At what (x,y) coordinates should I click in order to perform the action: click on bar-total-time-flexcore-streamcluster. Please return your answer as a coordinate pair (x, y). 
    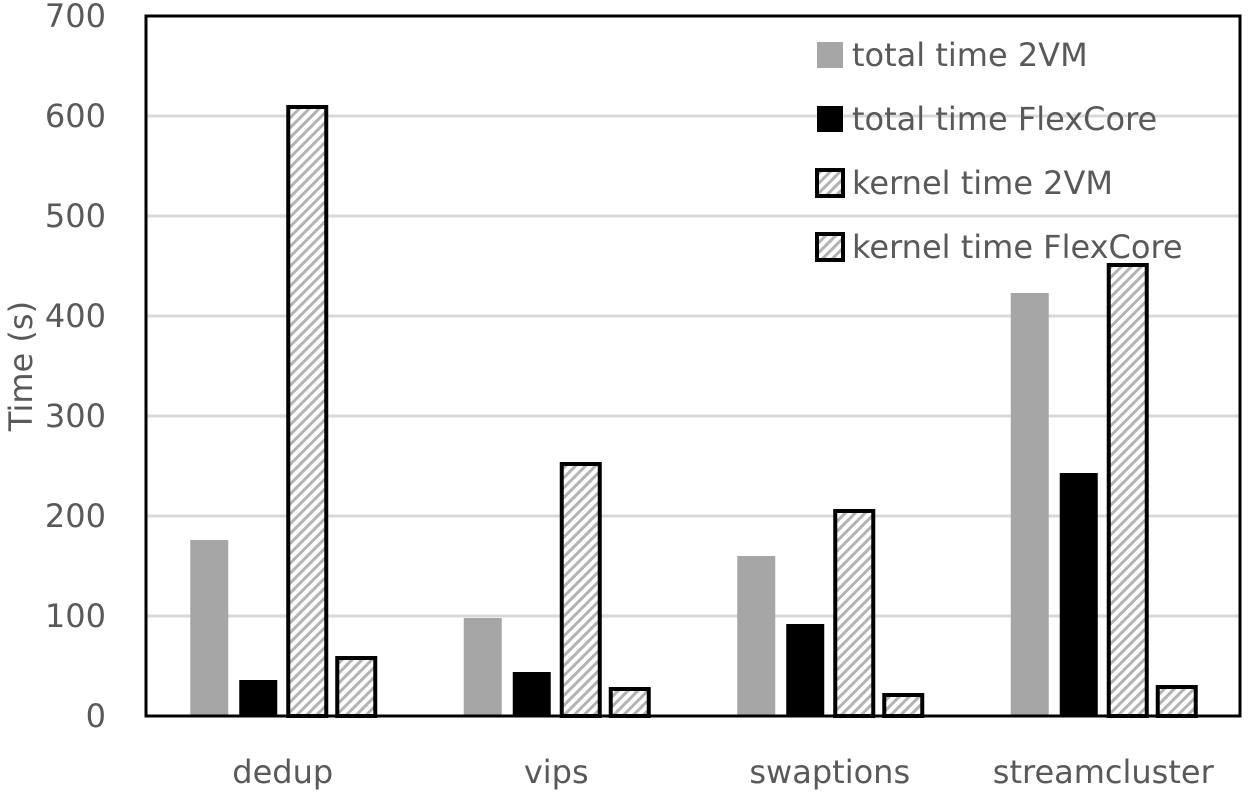
    Looking at the image, I should click on (1078, 594).